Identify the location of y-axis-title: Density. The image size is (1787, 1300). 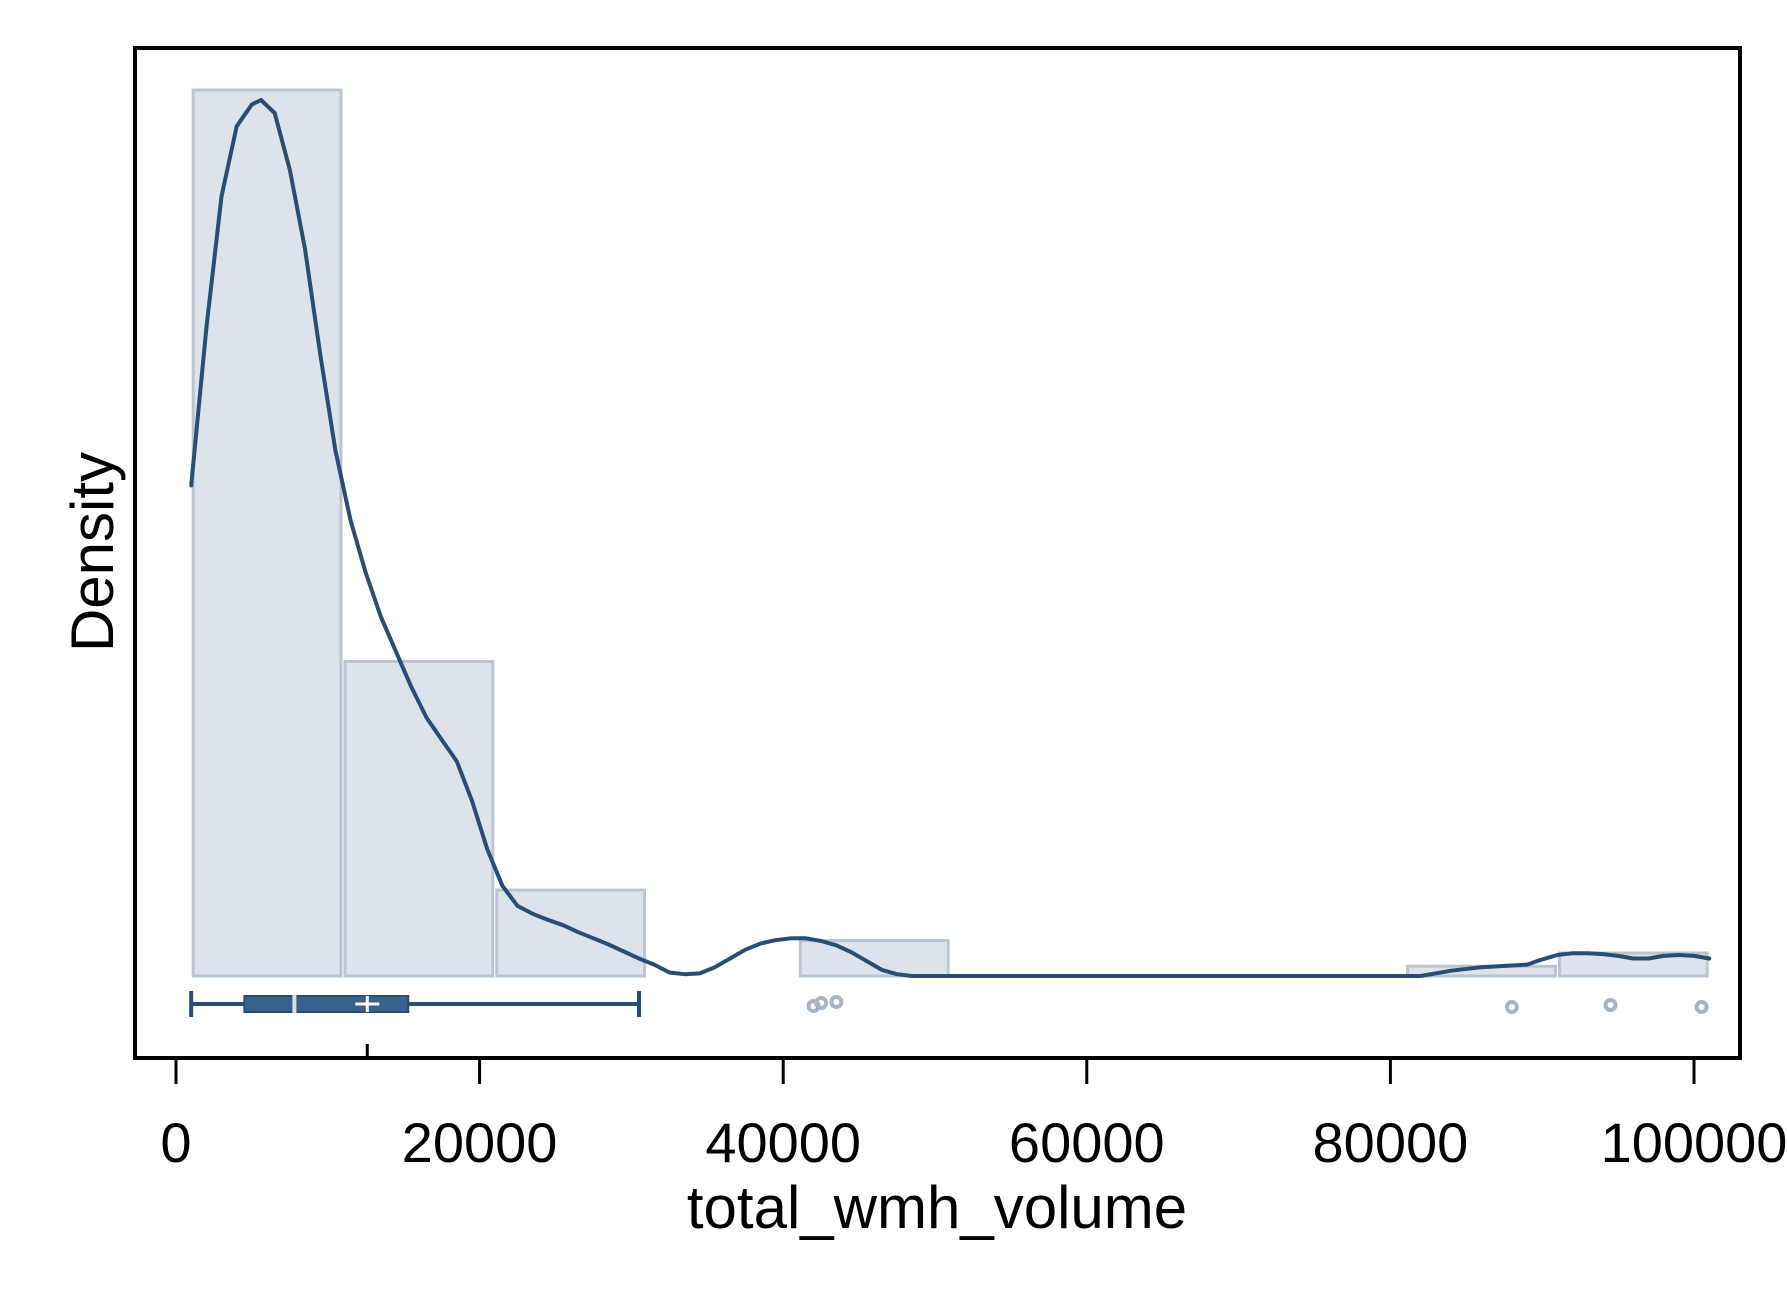
(92, 552).